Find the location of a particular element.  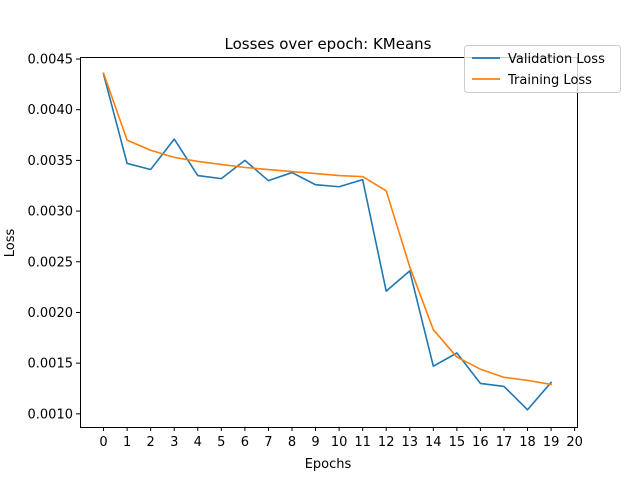

x-tick-label: 18 is located at coordinates (527, 442).